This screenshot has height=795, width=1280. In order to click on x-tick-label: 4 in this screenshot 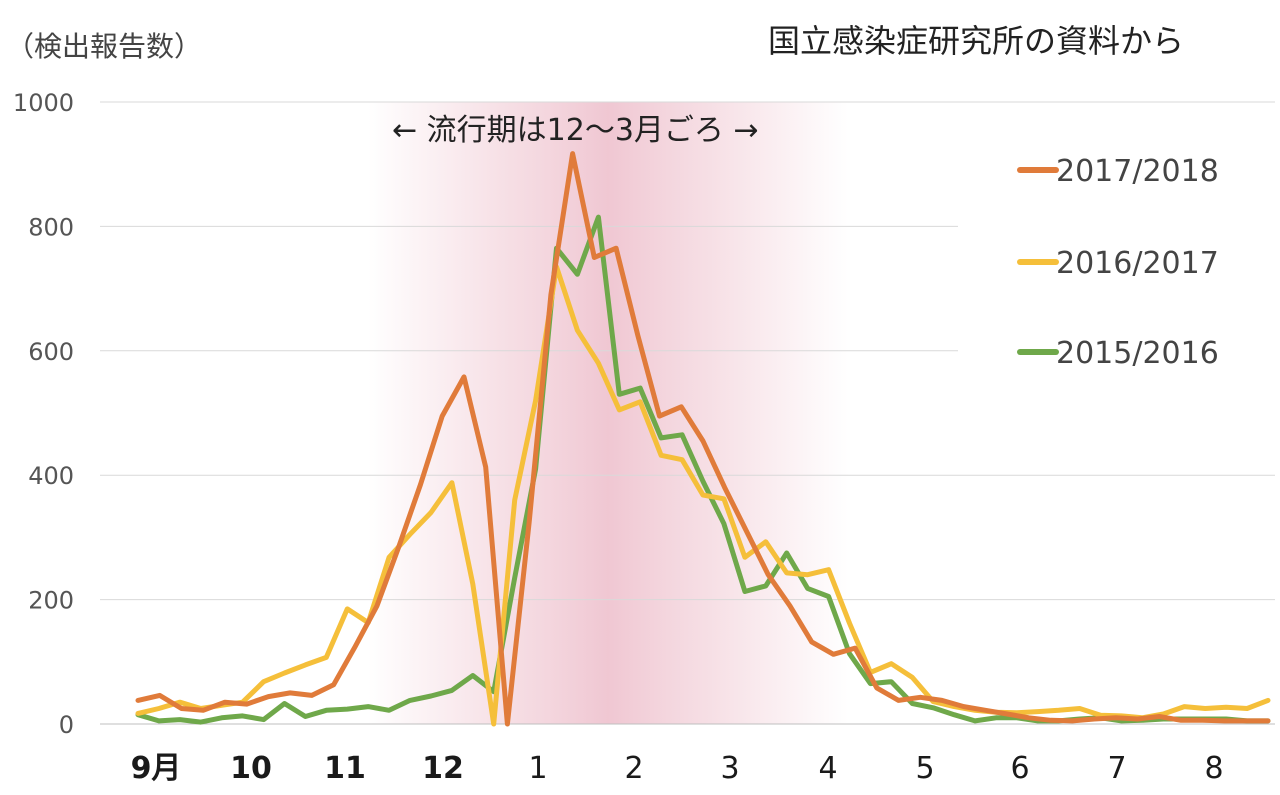, I will do `click(827, 768)`.